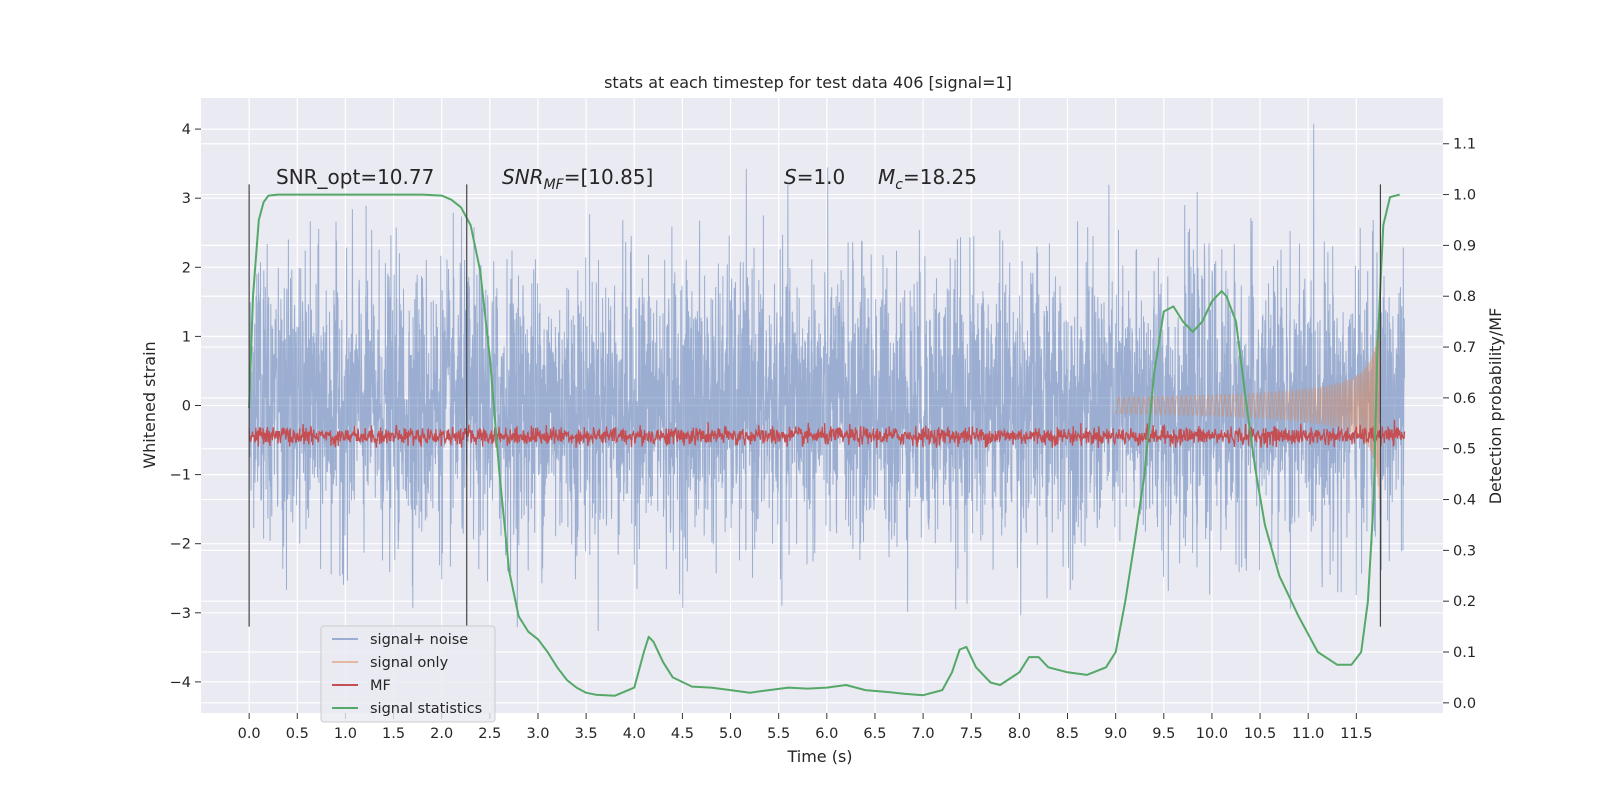 The height and width of the screenshot is (800, 1600). I want to click on x-tick-label: 7.0, so click(923, 734).